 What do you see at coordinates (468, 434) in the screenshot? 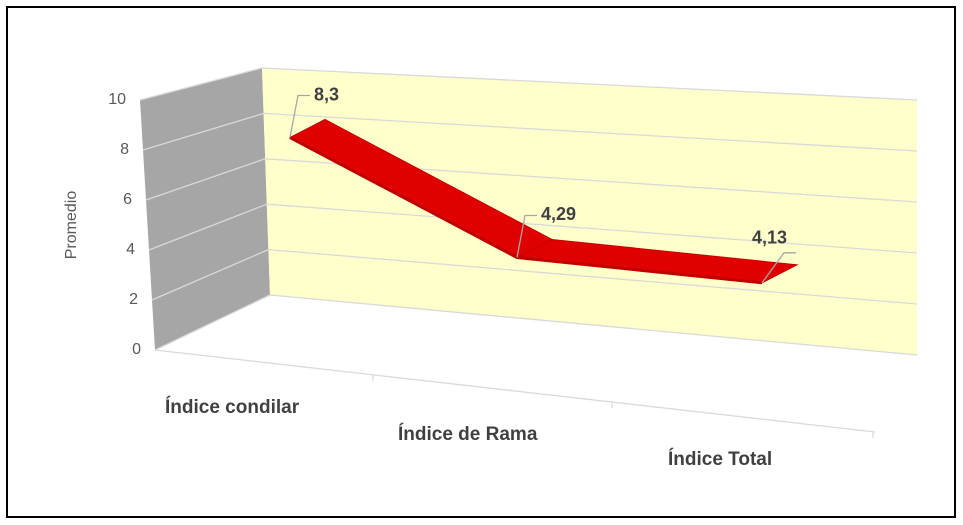
I see `x-tick-label: Índice de Rama` at bounding box center [468, 434].